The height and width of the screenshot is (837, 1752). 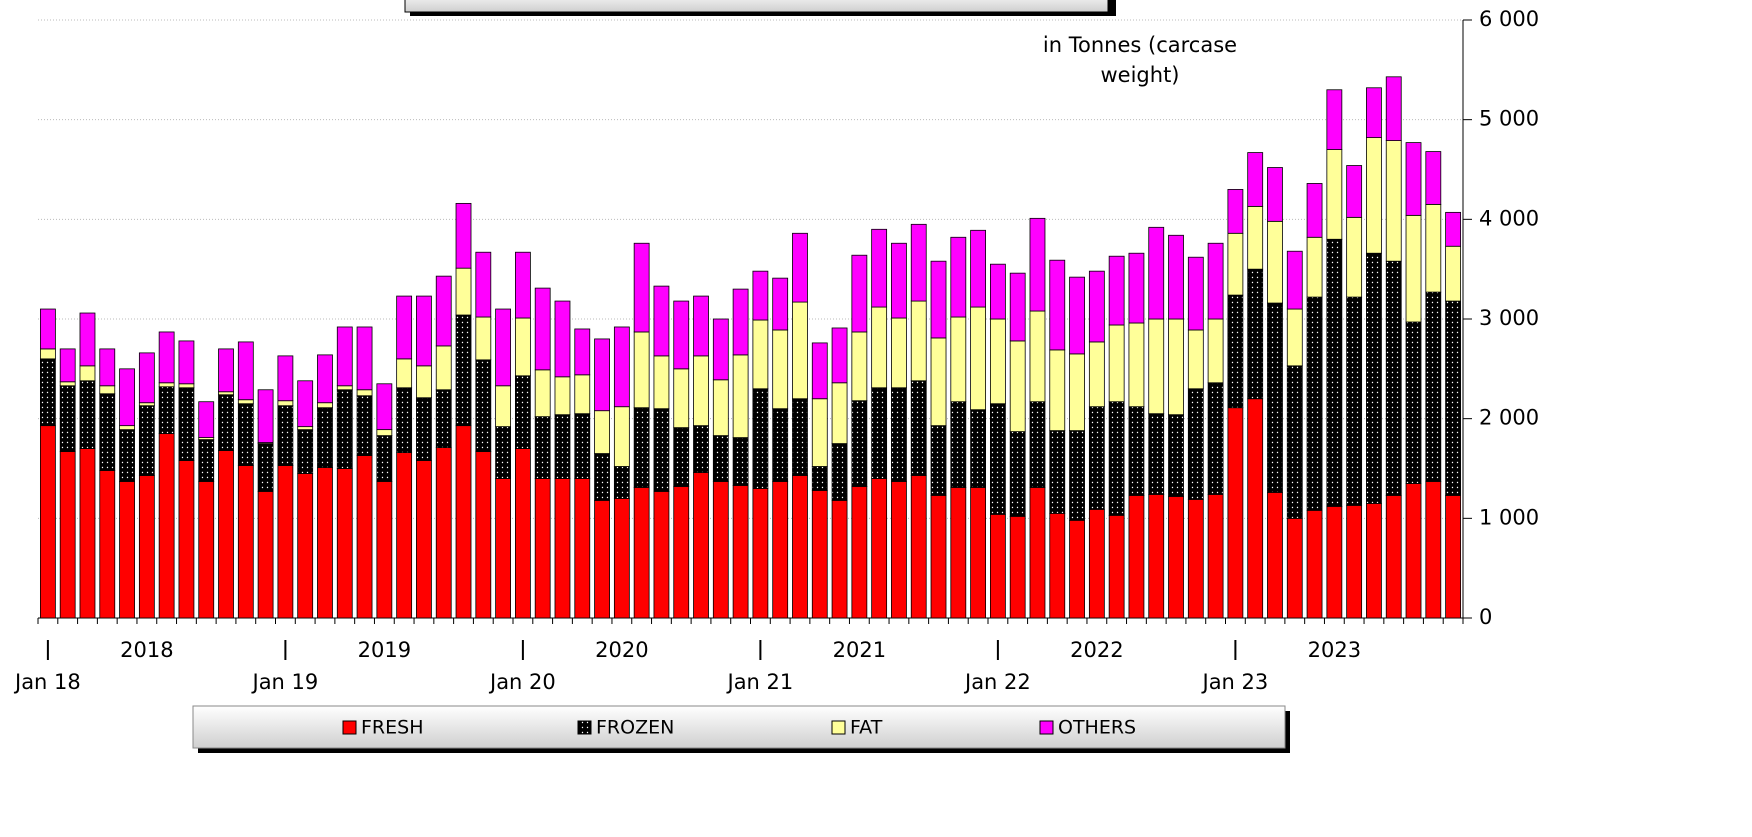 What do you see at coordinates (285, 682) in the screenshot?
I see `x-tick-label: Jan 19` at bounding box center [285, 682].